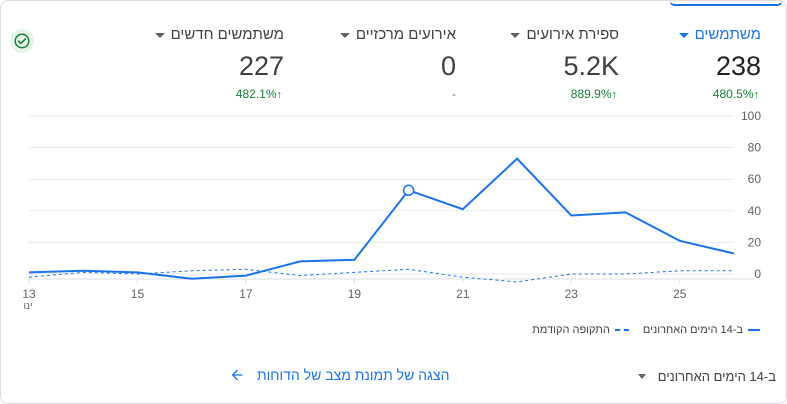 The width and height of the screenshot is (787, 404). Describe the element at coordinates (571, 330) in the screenshot. I see `legend-label: התקופה הקודמת` at that location.